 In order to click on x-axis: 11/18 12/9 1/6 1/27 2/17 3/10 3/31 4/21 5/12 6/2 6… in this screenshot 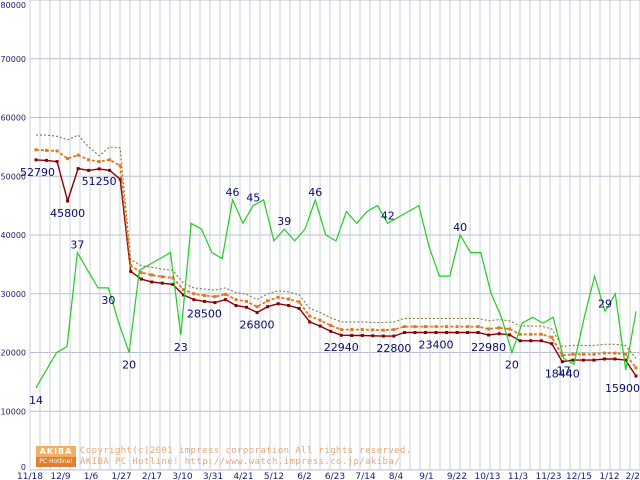, I will do `click(328, 476)`.